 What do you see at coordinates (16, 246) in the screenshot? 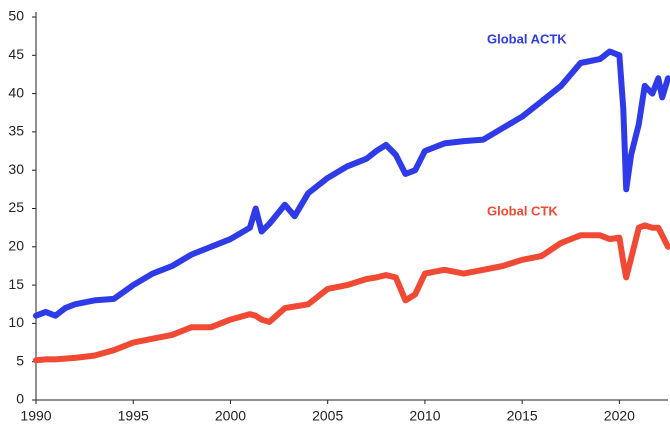
I see `y-tick-label: 20` at bounding box center [16, 246].